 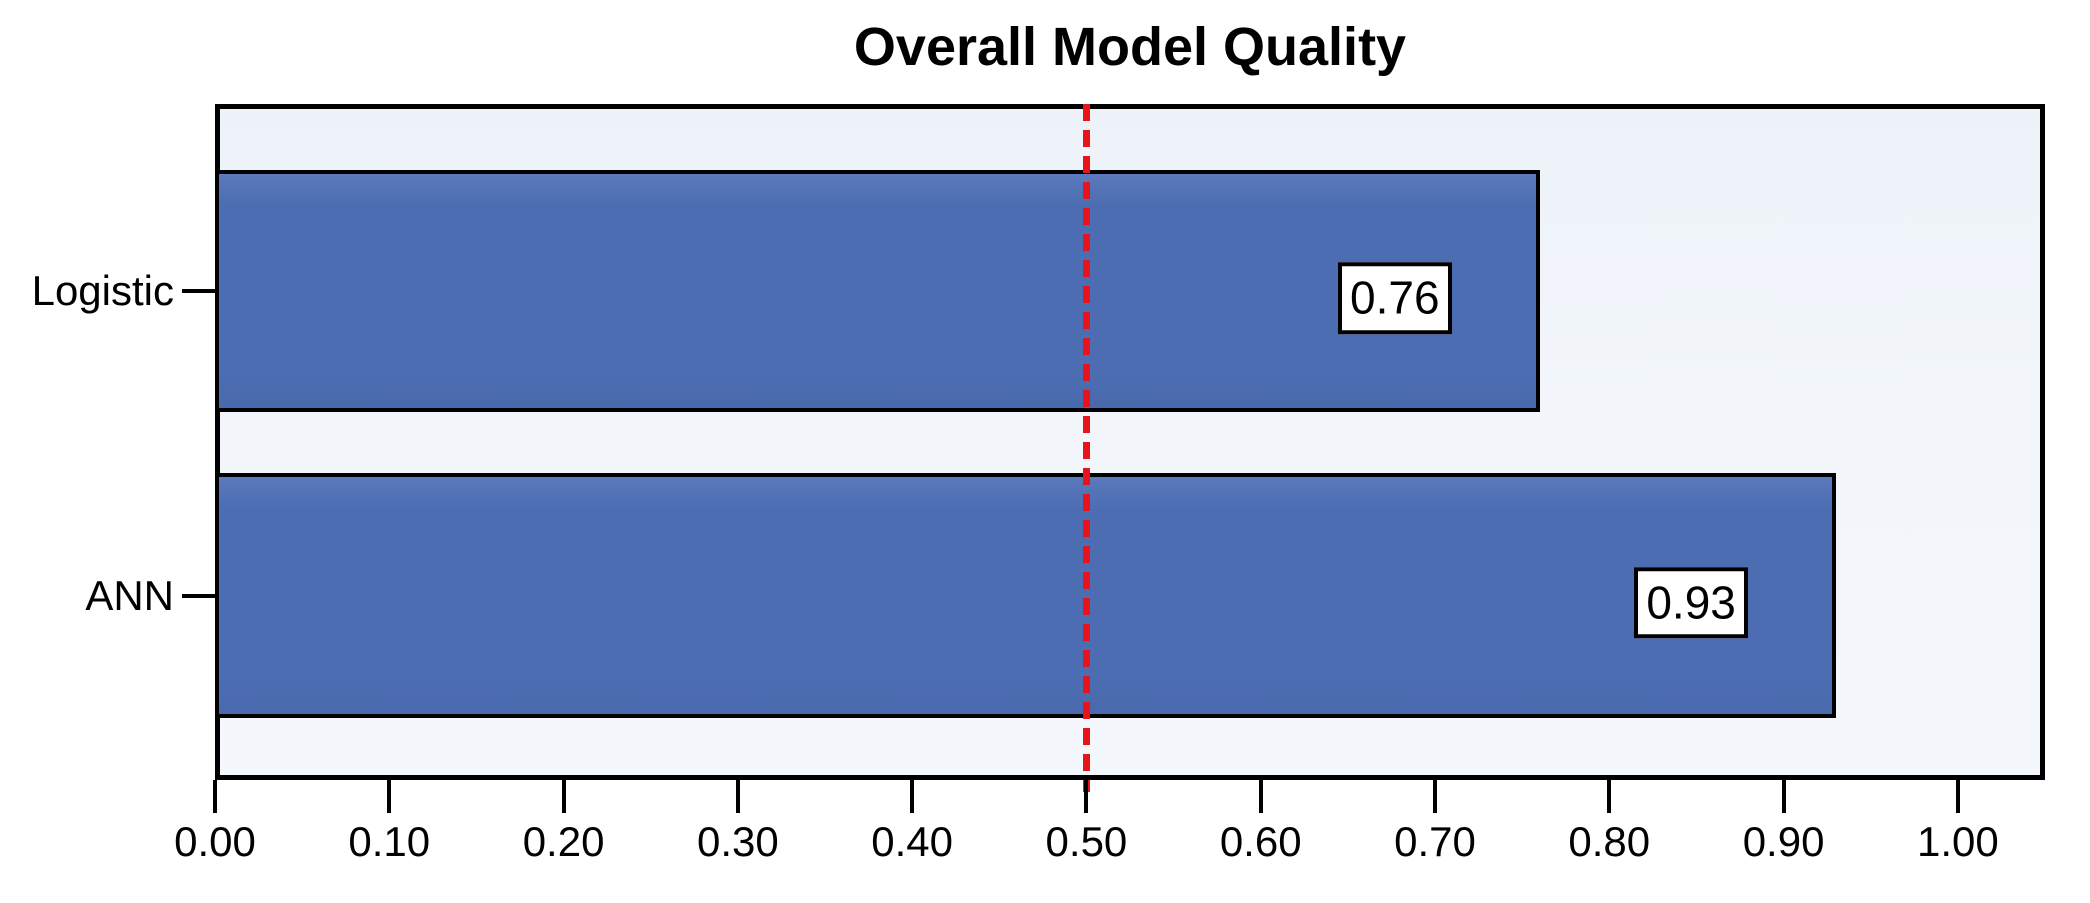 I want to click on x-axis-label-0.00: 0.00, so click(x=215, y=841).